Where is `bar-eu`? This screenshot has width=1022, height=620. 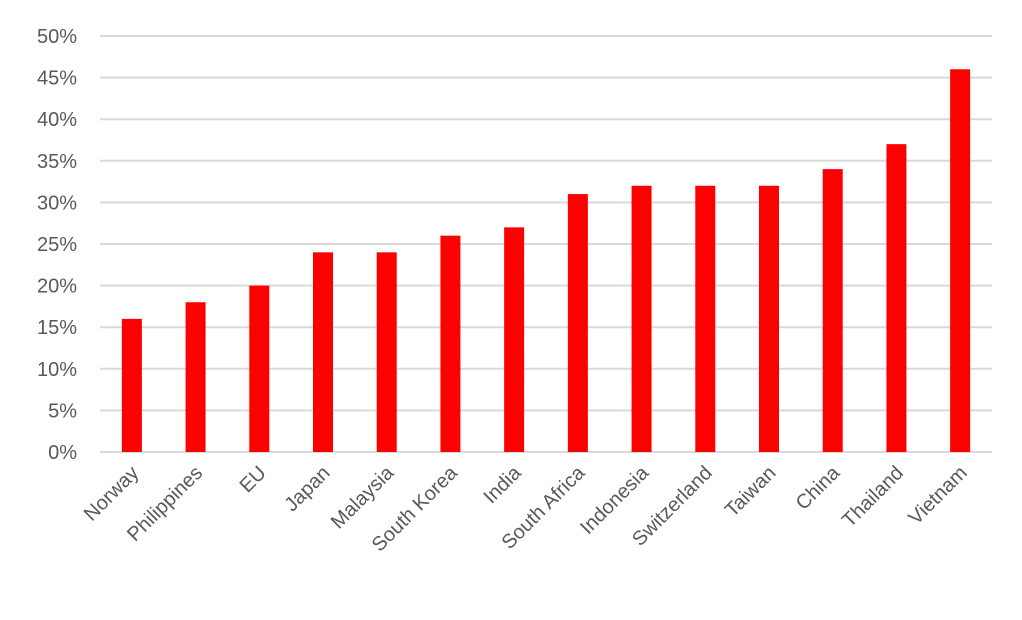 bar-eu is located at coordinates (259, 368).